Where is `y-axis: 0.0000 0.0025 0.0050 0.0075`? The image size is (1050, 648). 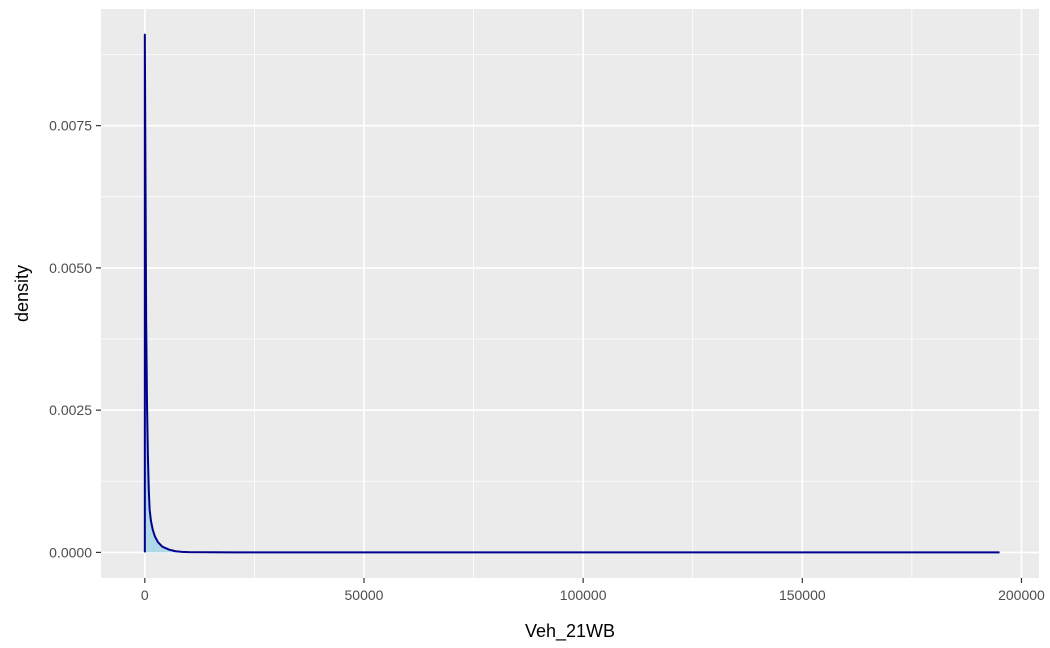 y-axis: 0.0000 0.0025 0.0050 0.0075 is located at coordinates (75, 339).